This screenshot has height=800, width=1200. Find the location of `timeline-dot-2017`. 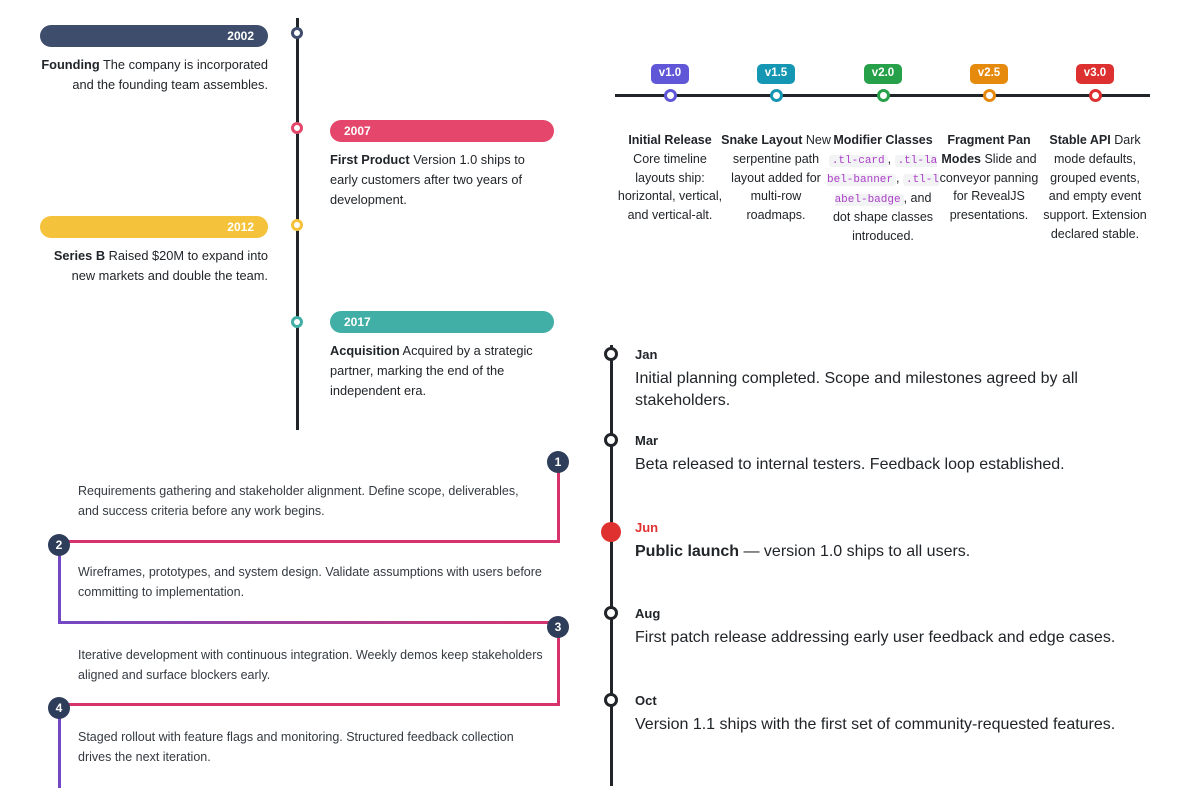

timeline-dot-2017 is located at coordinates (297, 322).